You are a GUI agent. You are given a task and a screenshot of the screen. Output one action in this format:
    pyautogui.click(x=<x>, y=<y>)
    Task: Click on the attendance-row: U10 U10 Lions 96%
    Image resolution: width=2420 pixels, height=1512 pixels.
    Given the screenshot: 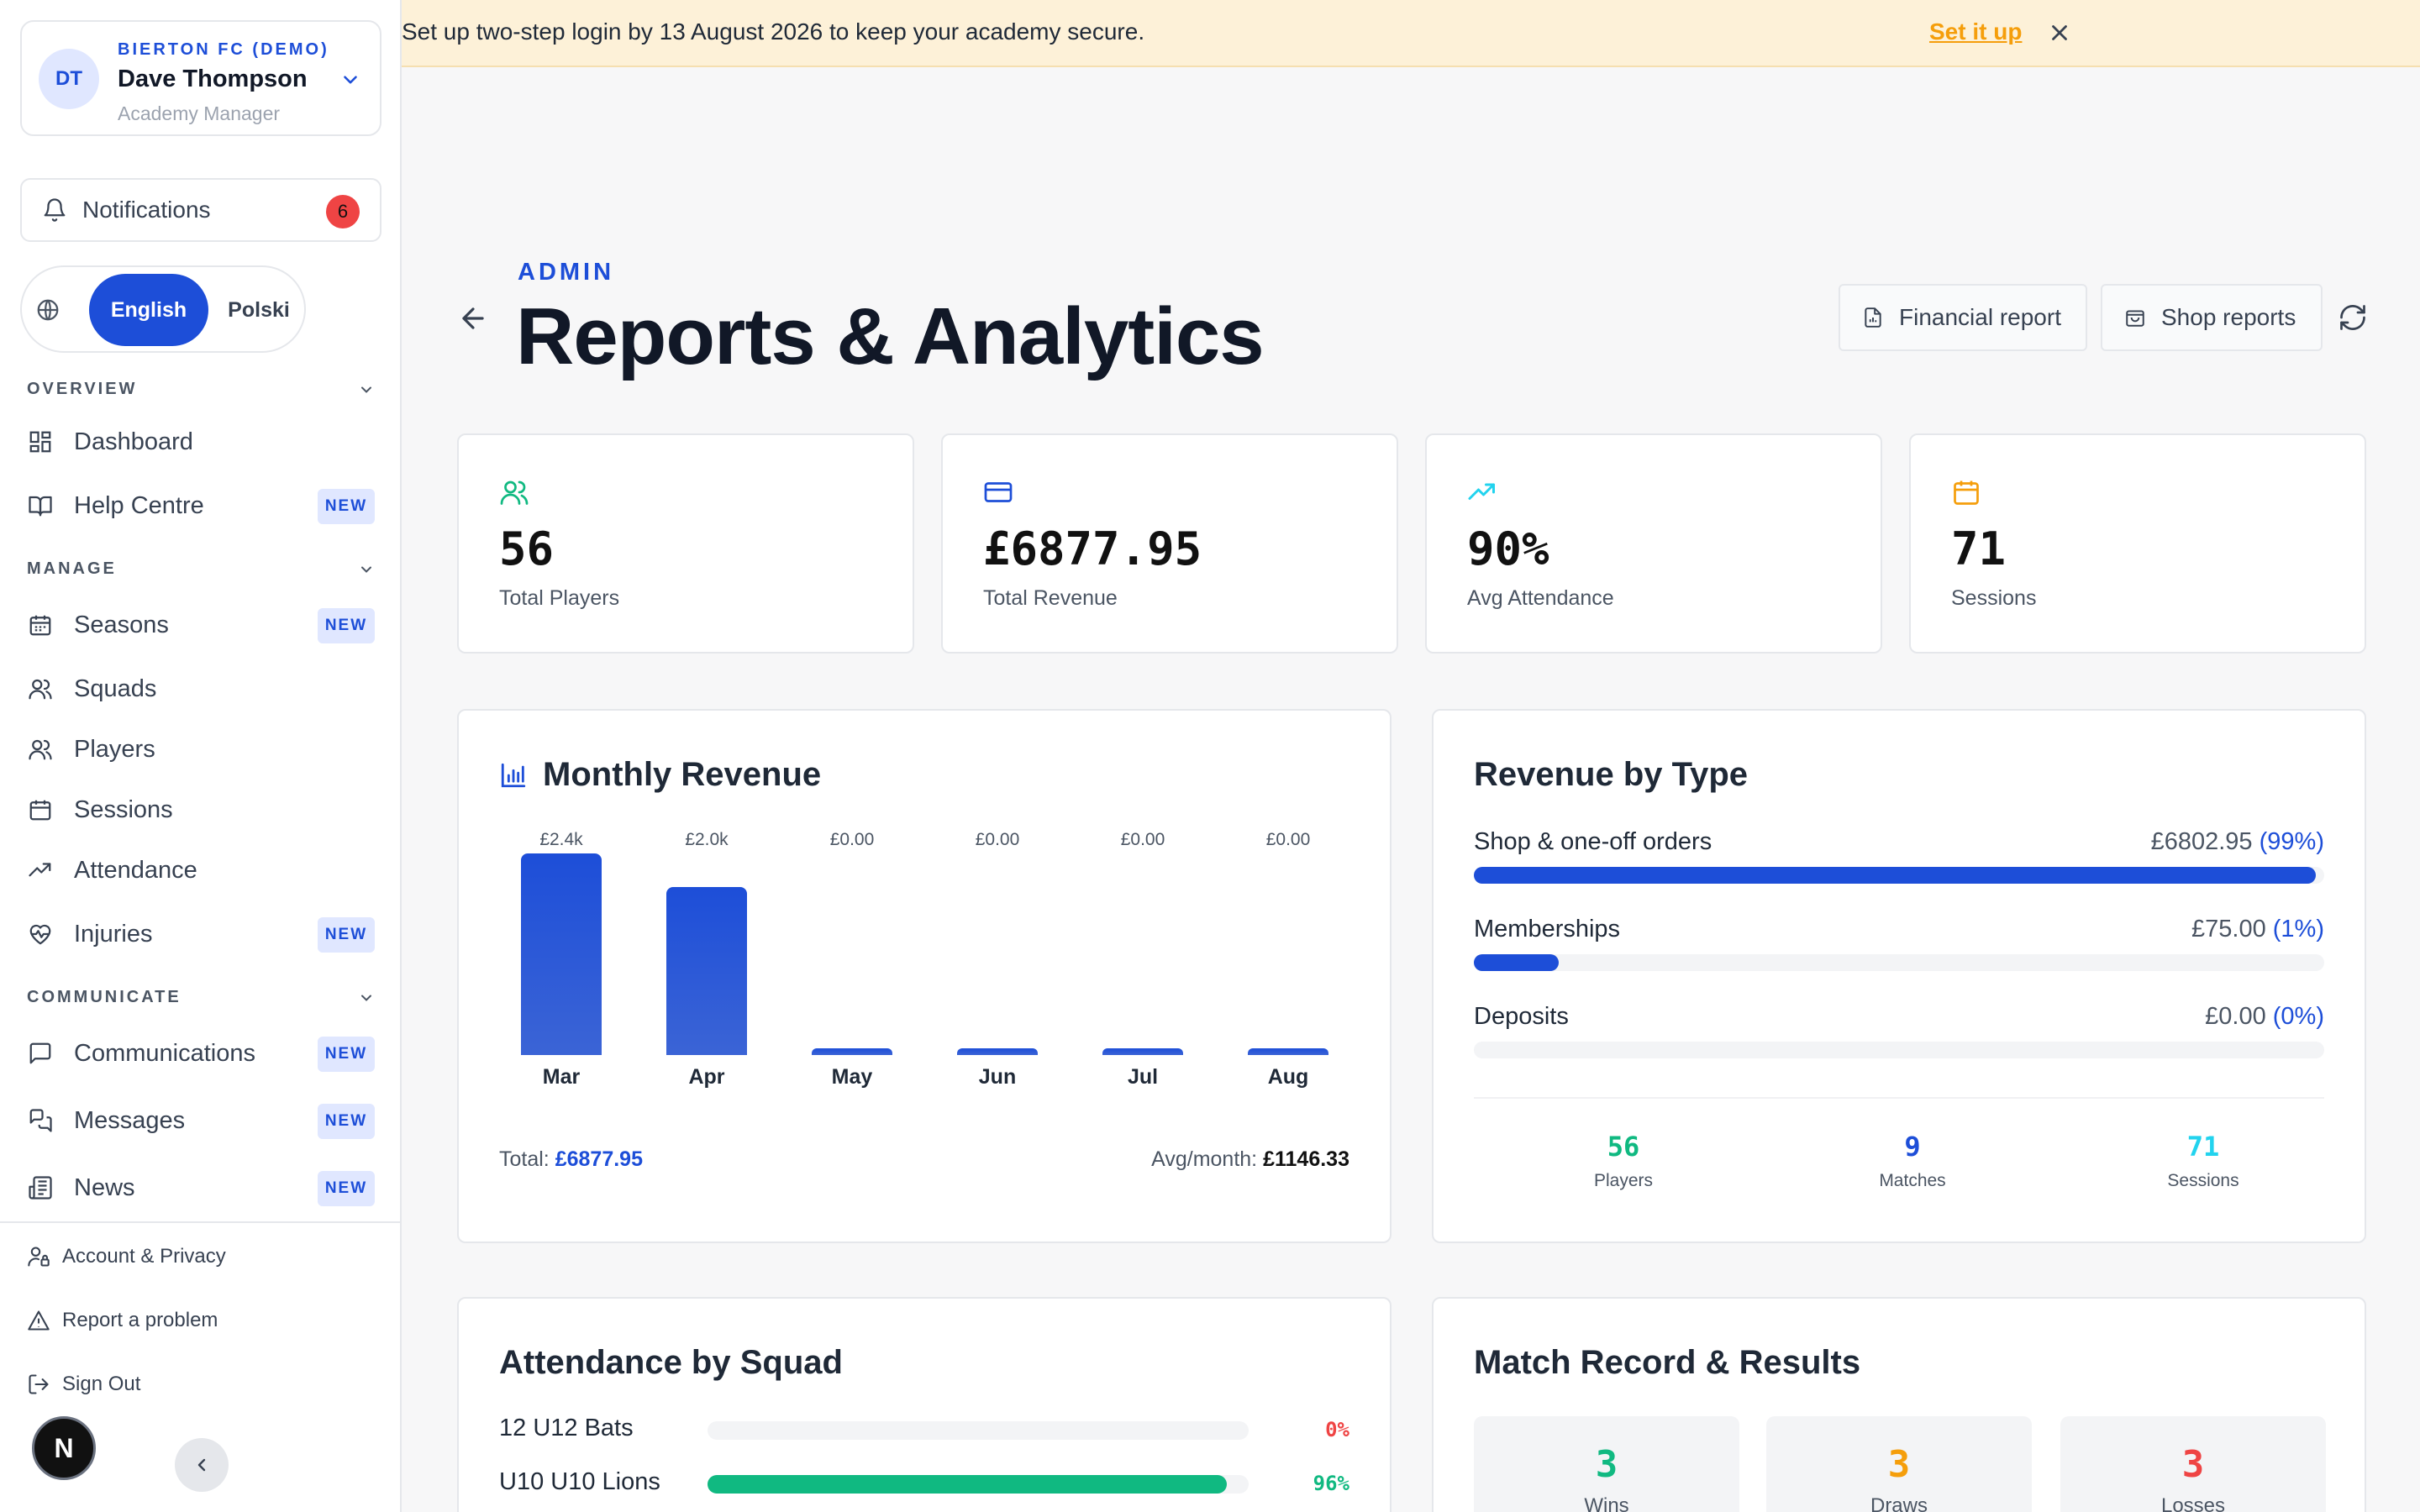 What is the action you would take?
    pyautogui.click(x=924, y=1481)
    